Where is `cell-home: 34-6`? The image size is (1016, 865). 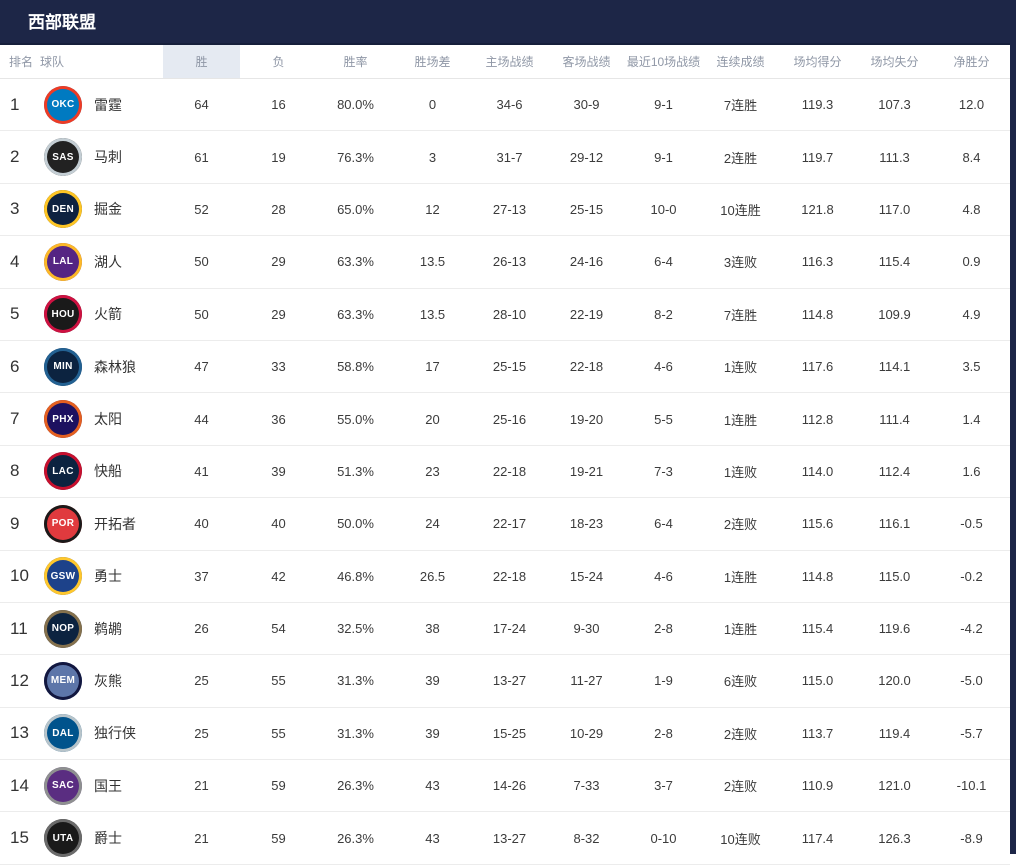 cell-home: 34-6 is located at coordinates (509, 105).